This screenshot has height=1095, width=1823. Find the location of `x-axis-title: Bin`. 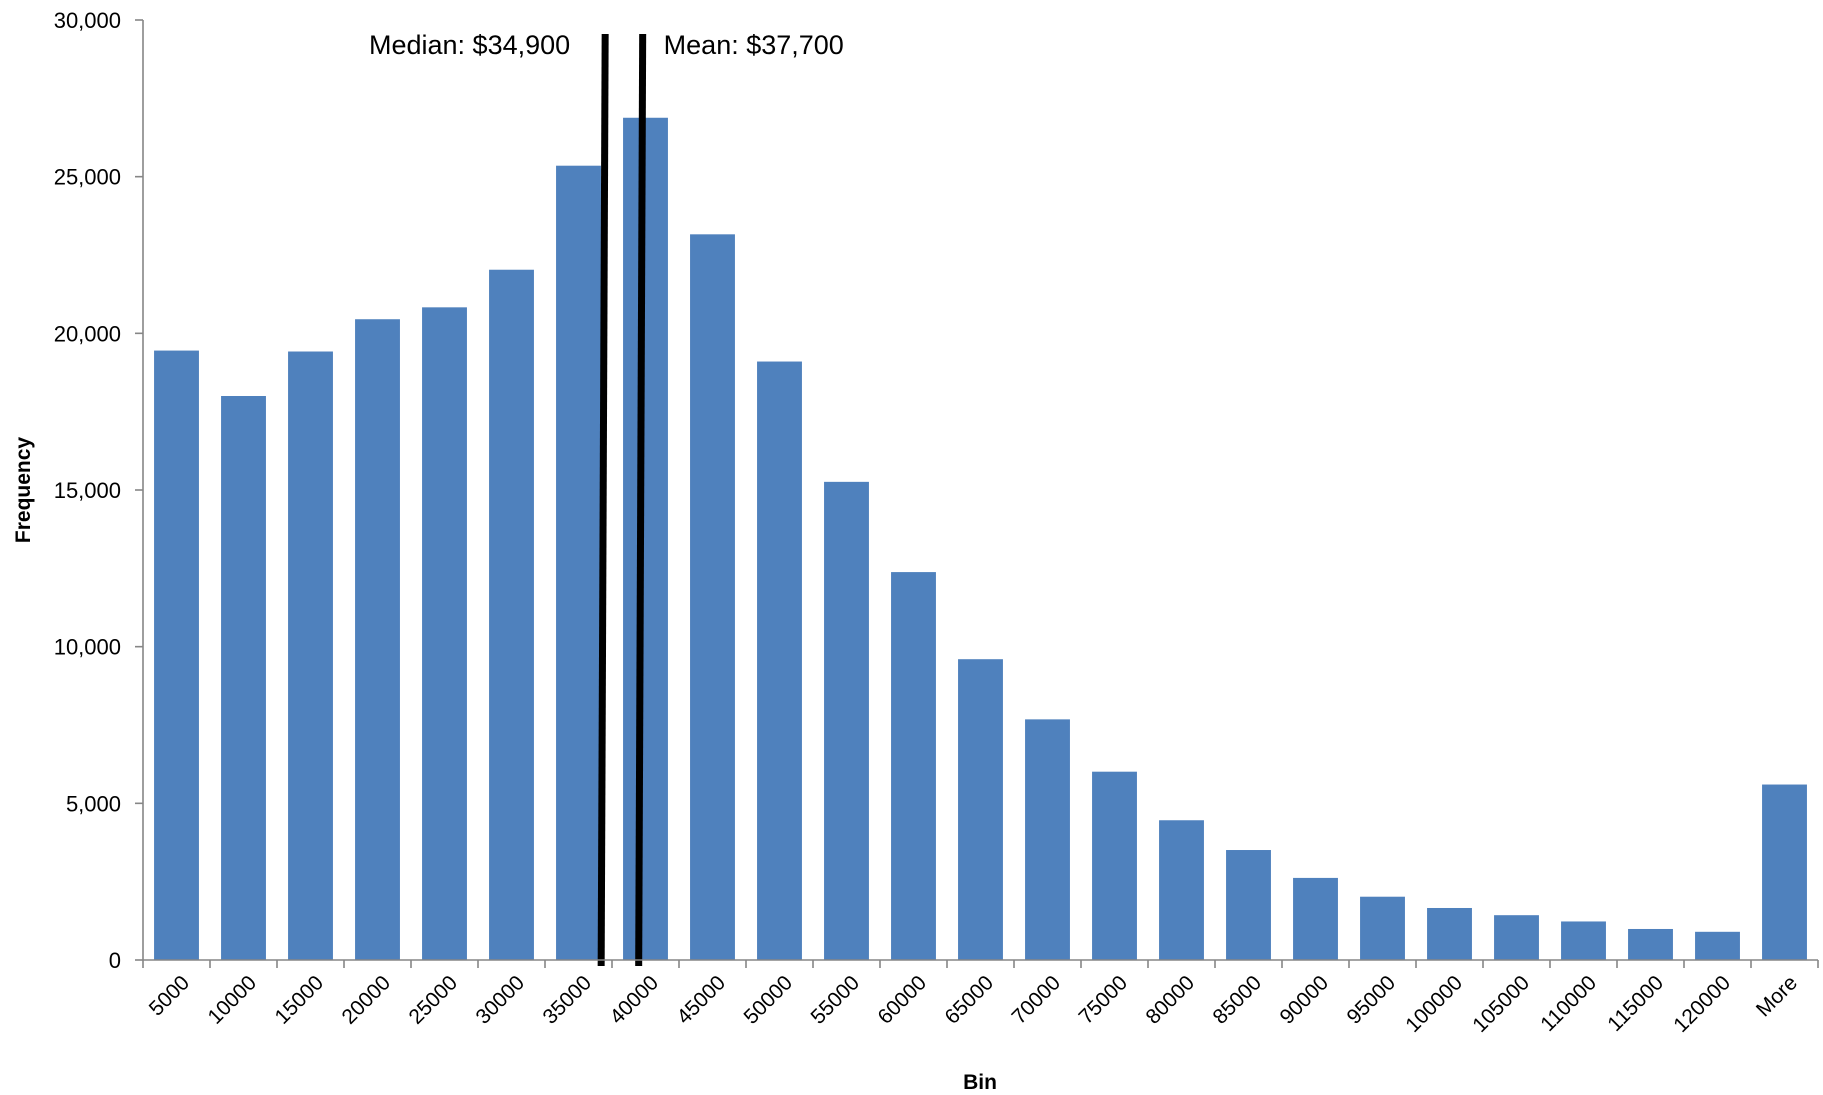

x-axis-title: Bin is located at coordinates (980, 1082).